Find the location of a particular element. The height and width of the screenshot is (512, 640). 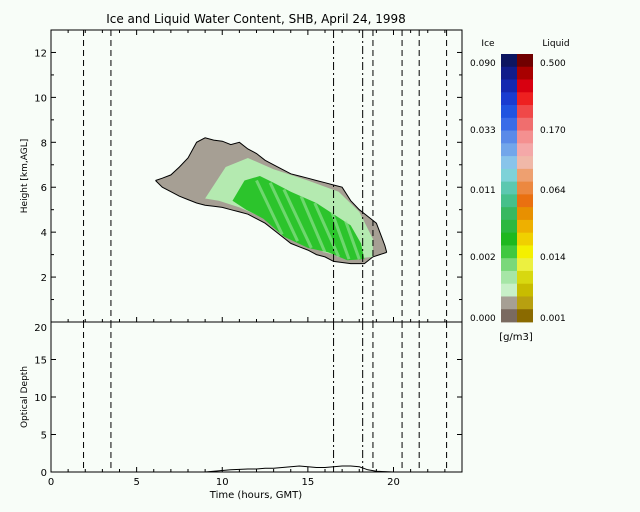

colorbar-liquid-label: 0.014 is located at coordinates (553, 258).